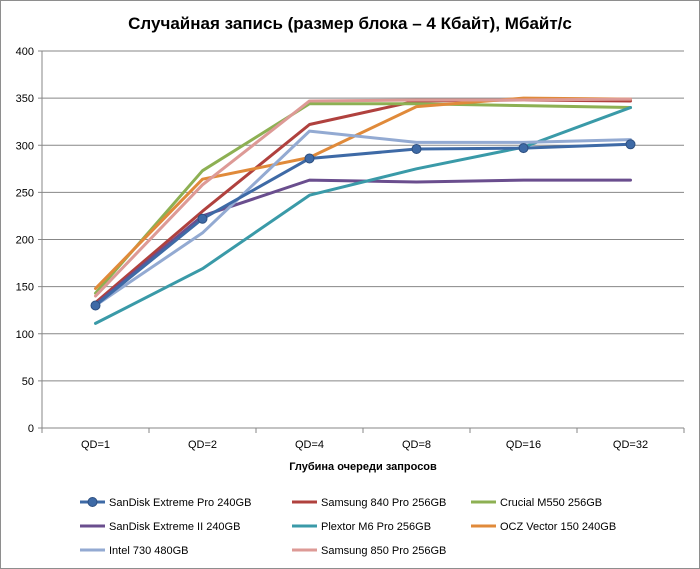 The image size is (700, 569). I want to click on legend-item: Samsung 850 Pro 256GB, so click(369, 551).